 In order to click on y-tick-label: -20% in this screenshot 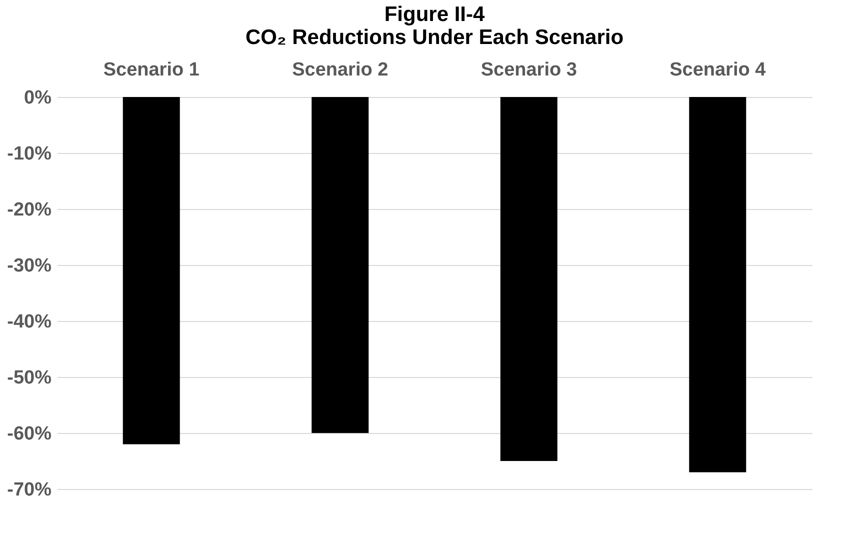, I will do `click(29, 210)`.